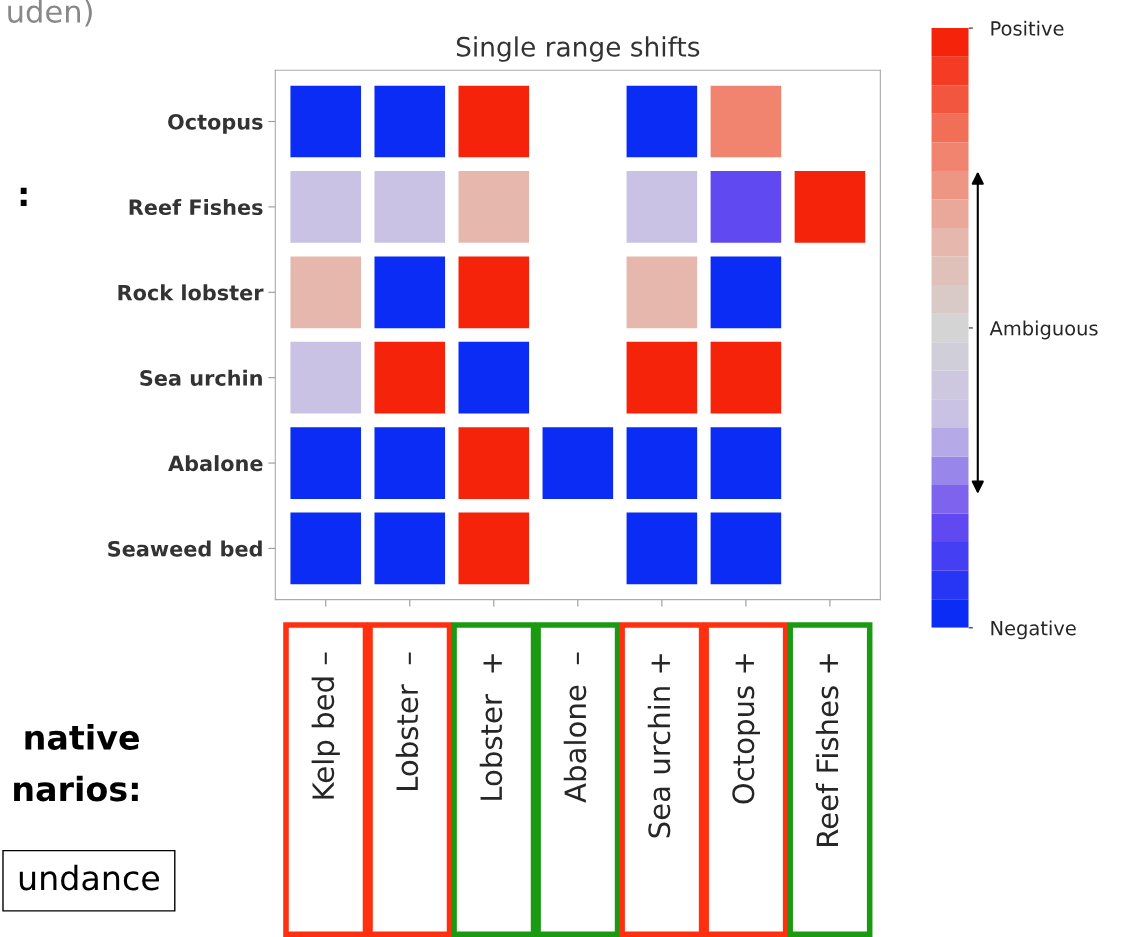 Image resolution: width=1133 pixels, height=937 pixels. Describe the element at coordinates (1033, 630) in the screenshot. I see `color-bar-label: Negative` at that location.